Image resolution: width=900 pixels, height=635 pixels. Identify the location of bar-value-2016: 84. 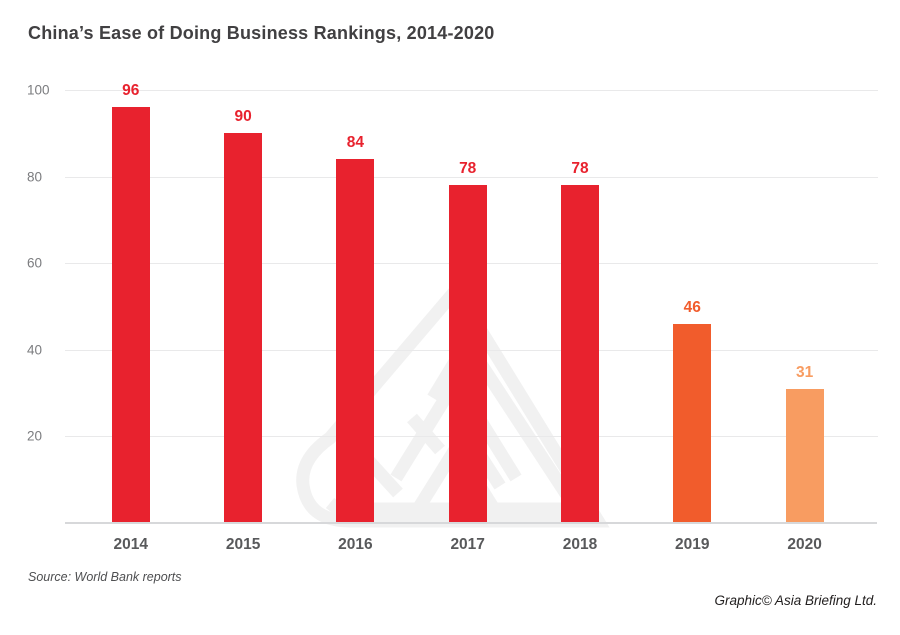
(355, 143).